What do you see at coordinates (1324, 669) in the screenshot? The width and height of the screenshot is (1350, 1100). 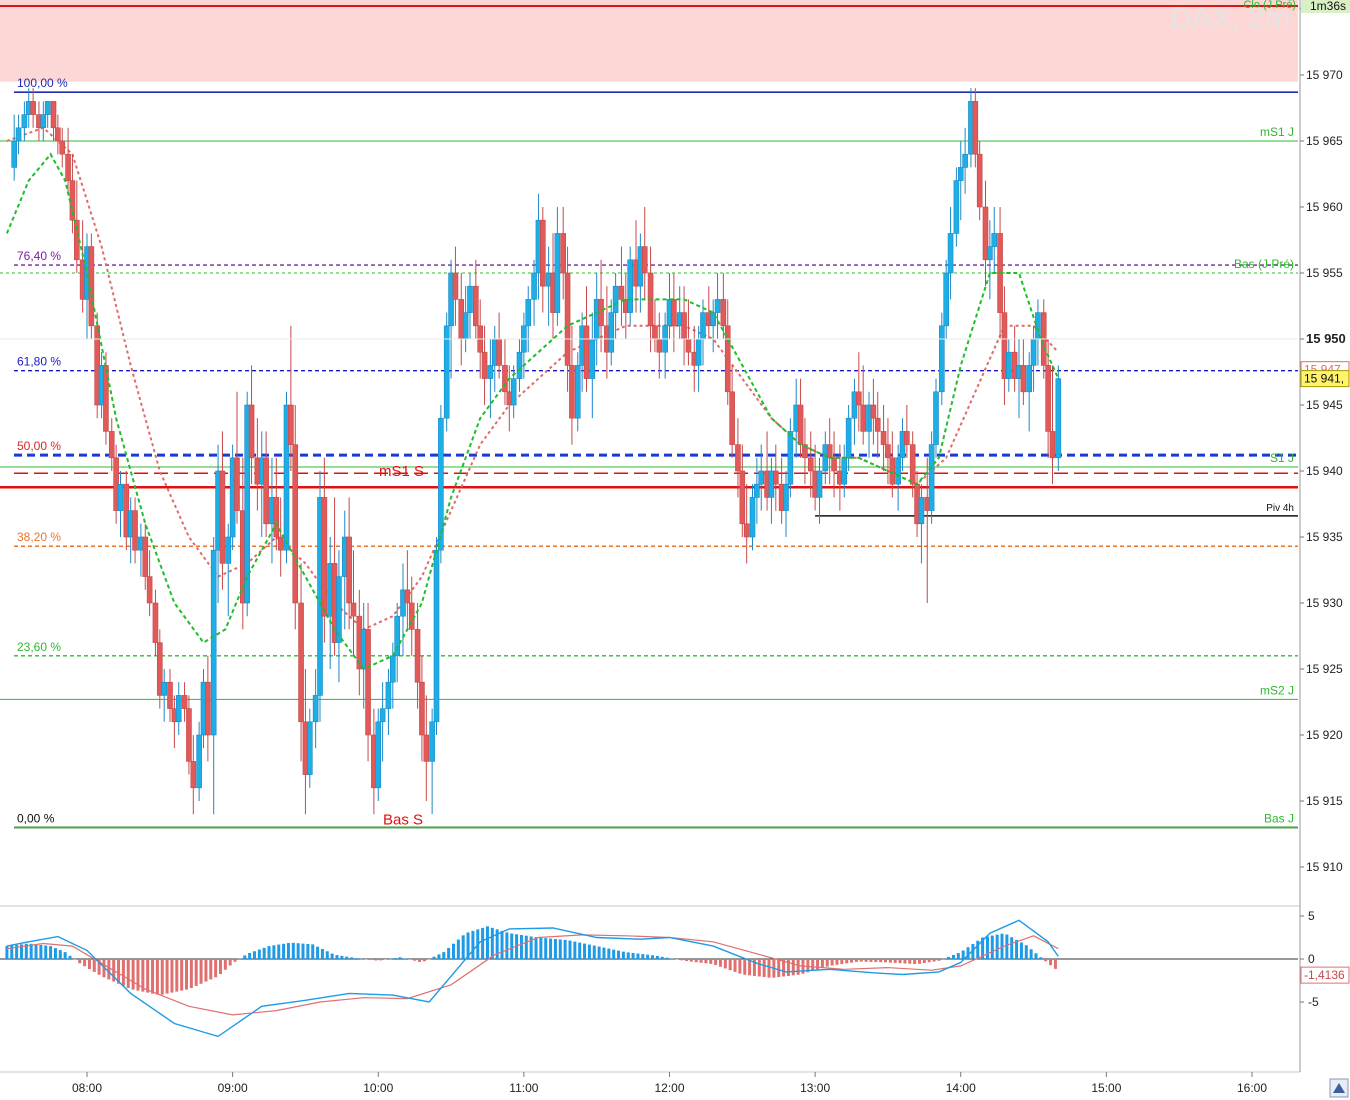 I see `y-tick-label-3: 15 925` at bounding box center [1324, 669].